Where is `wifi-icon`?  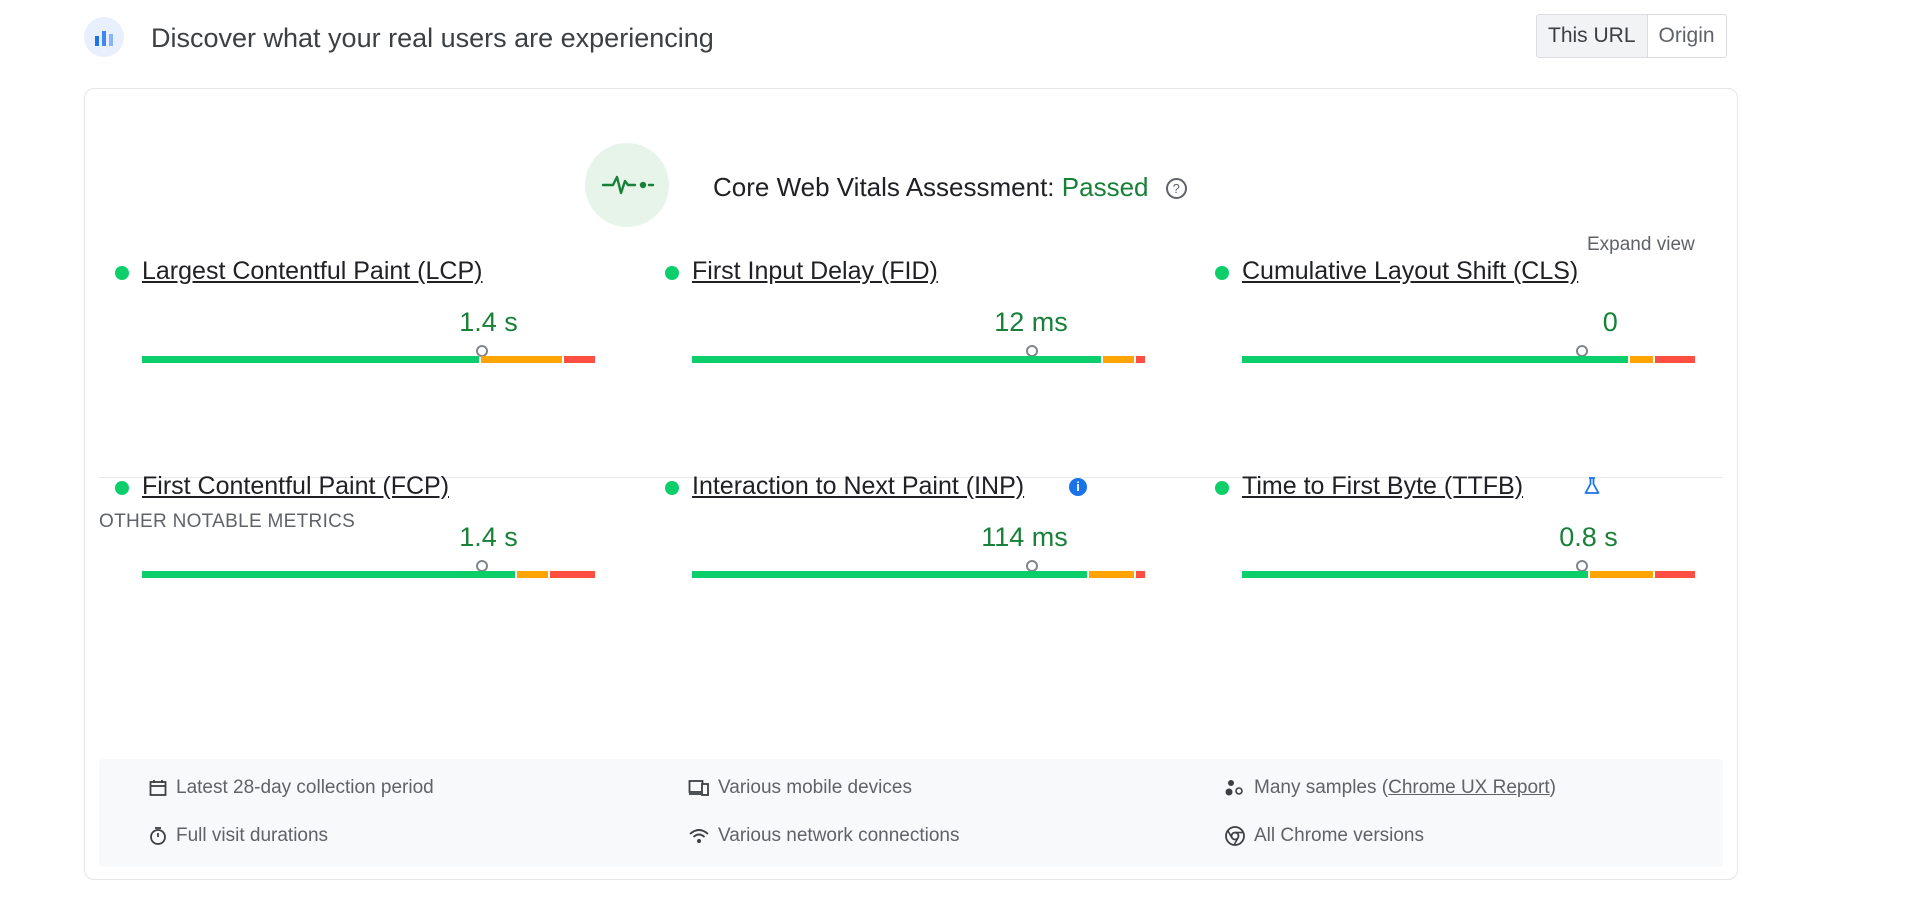
wifi-icon is located at coordinates (699, 836).